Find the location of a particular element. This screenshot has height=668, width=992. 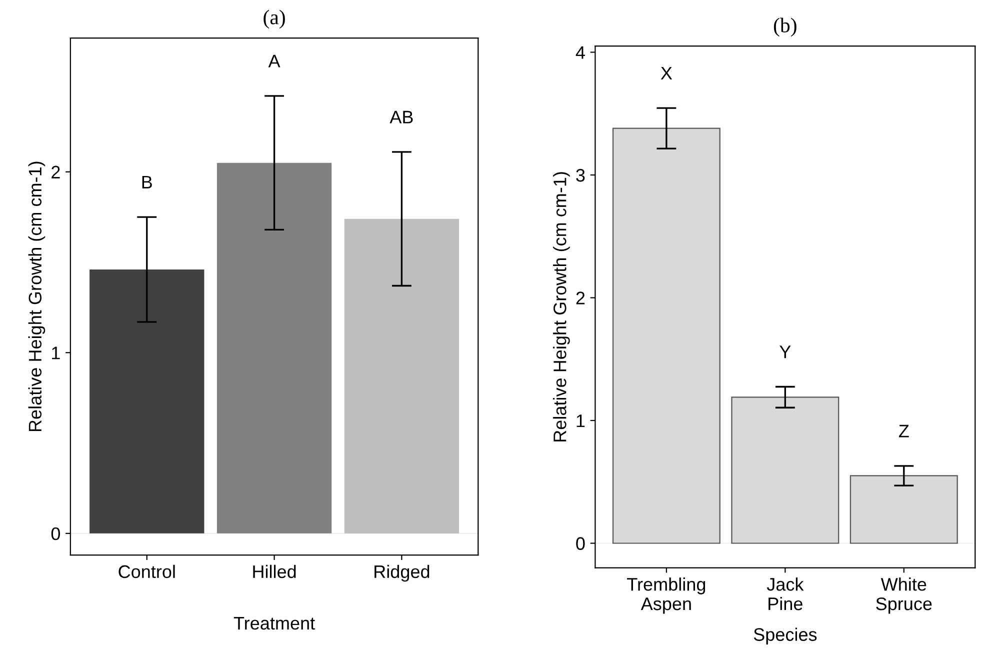

x-tick-label: Jack Pine is located at coordinates (785, 594).